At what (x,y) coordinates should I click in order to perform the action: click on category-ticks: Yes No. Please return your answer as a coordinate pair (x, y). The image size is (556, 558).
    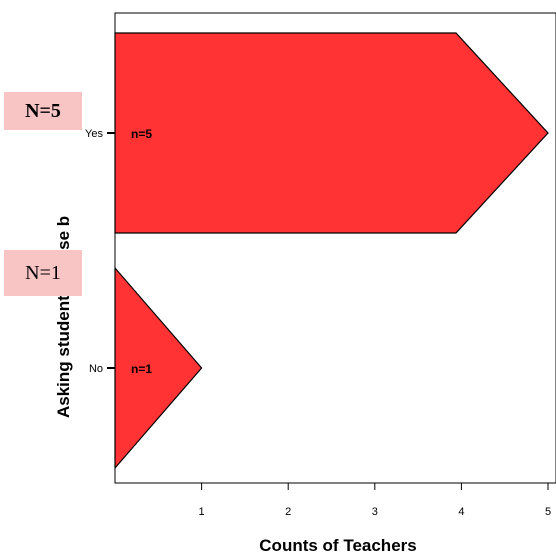
    Looking at the image, I should click on (100, 251).